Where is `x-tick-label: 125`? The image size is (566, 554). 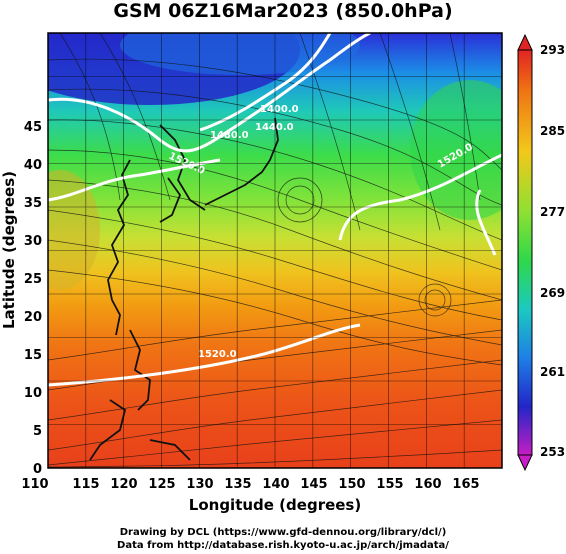
x-tick-label: 125 is located at coordinates (161, 484).